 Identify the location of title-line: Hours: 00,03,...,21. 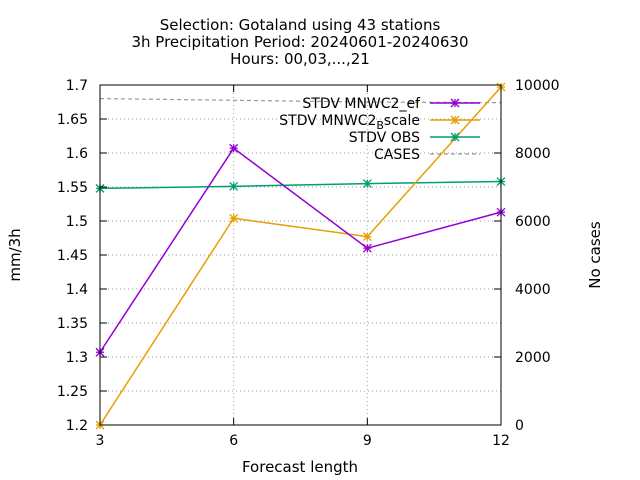
(300, 59).